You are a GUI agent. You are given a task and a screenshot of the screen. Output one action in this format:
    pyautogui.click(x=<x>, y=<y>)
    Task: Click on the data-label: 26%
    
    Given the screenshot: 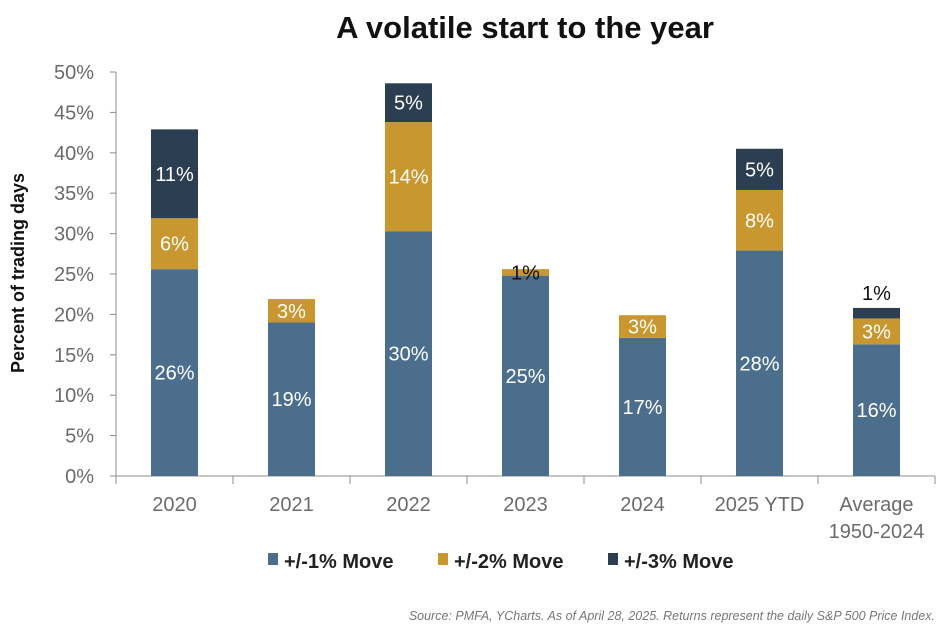 What is the action you would take?
    pyautogui.click(x=174, y=374)
    